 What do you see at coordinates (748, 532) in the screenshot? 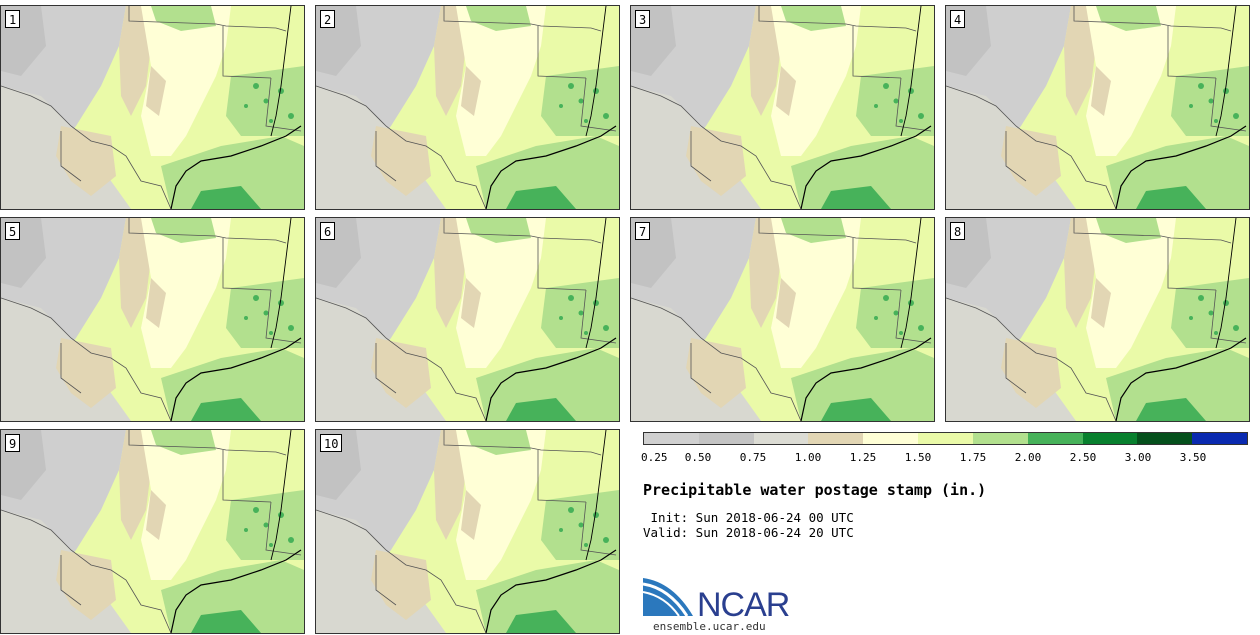
I see `valid-time: Valid: Sun 2018-06-24 20 UTC` at bounding box center [748, 532].